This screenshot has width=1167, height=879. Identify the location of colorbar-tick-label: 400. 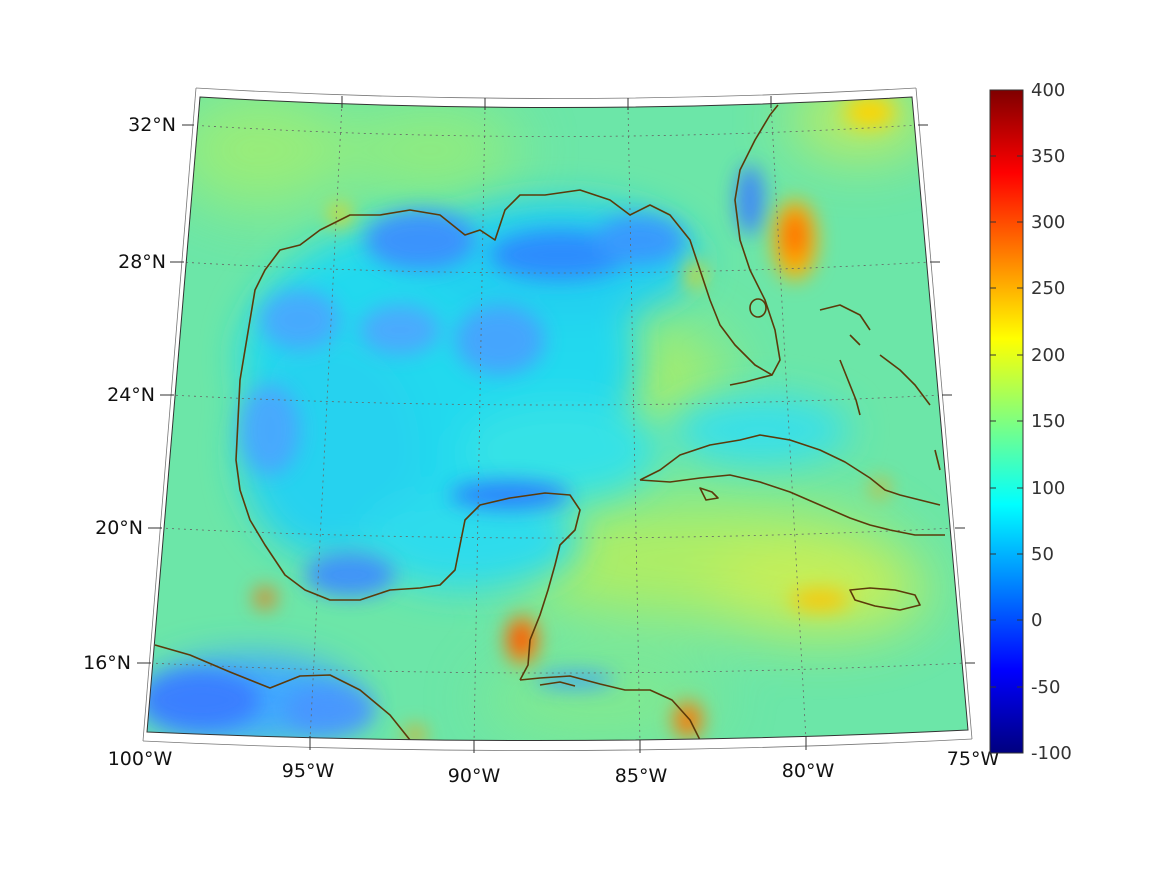
(1048, 90).